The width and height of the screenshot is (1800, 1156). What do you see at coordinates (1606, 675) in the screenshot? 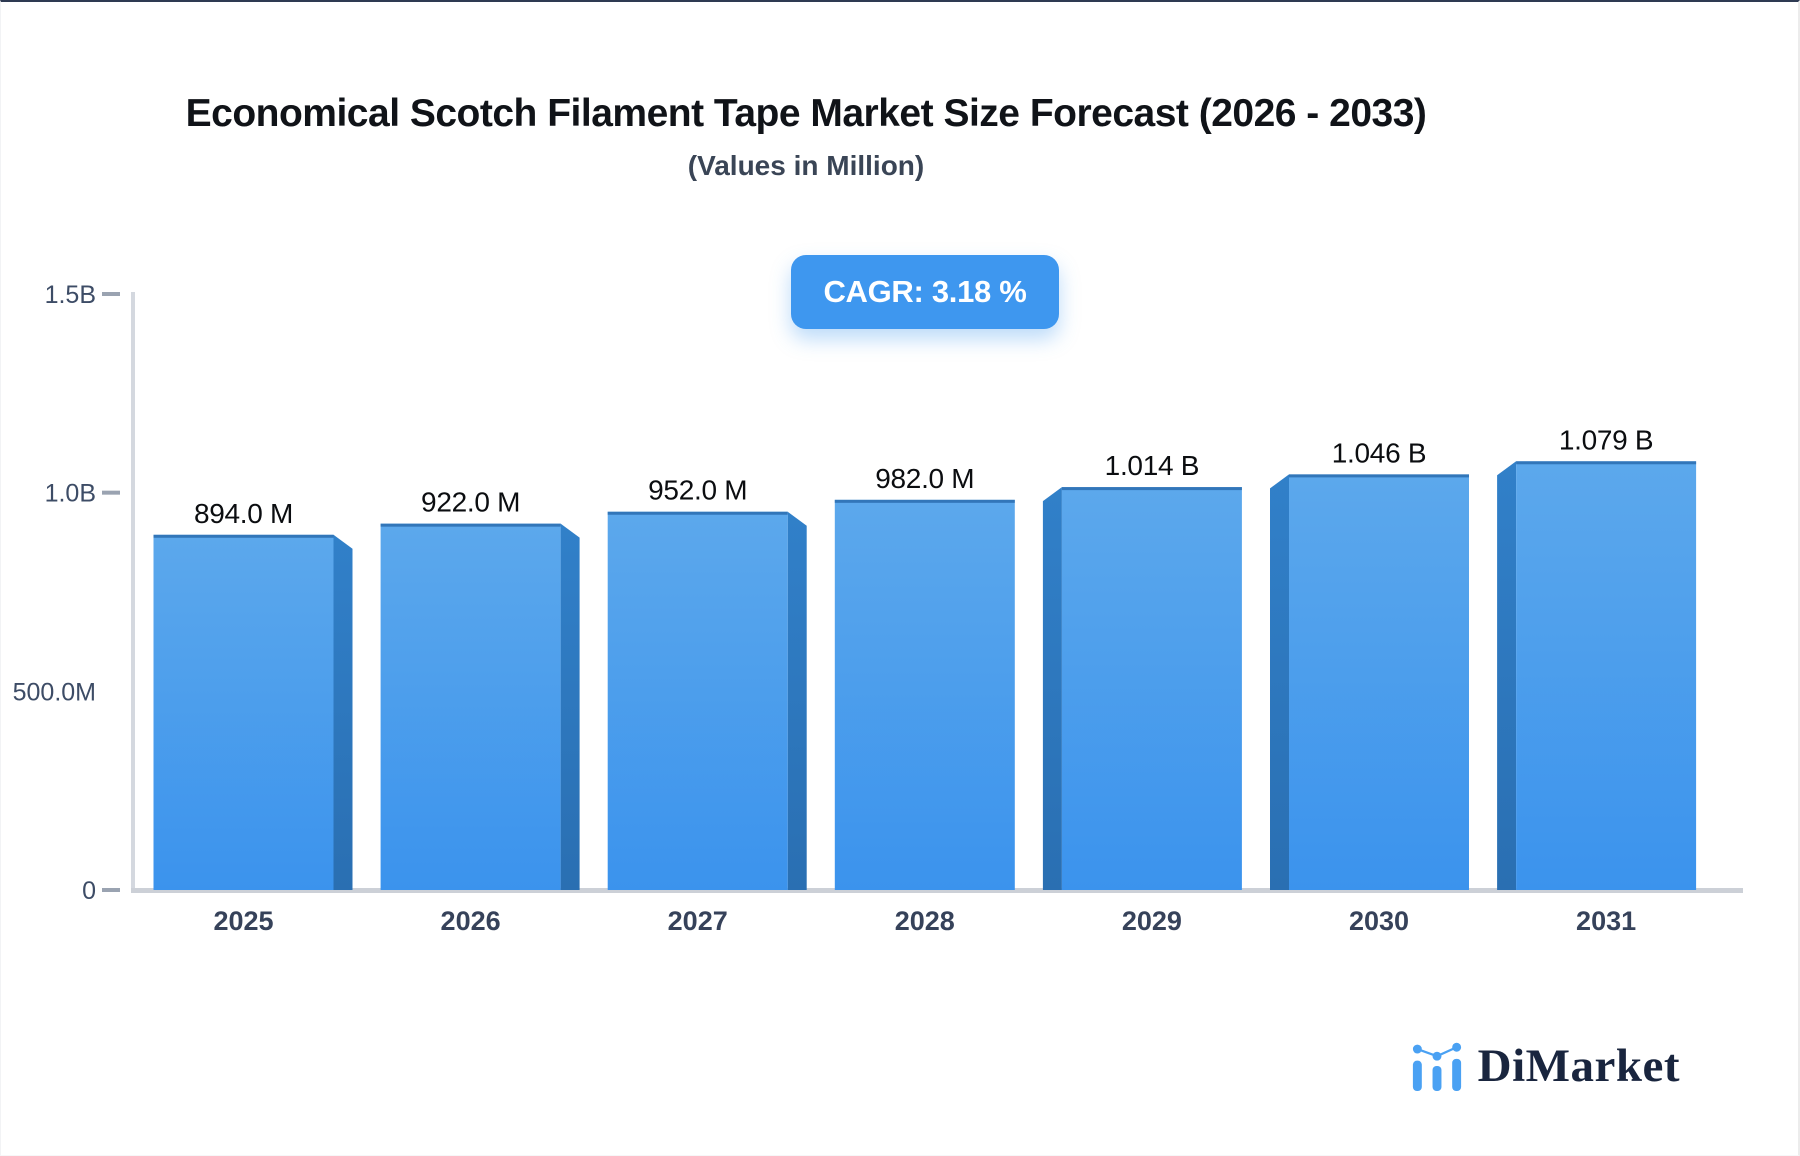
I see `bar-2031` at bounding box center [1606, 675].